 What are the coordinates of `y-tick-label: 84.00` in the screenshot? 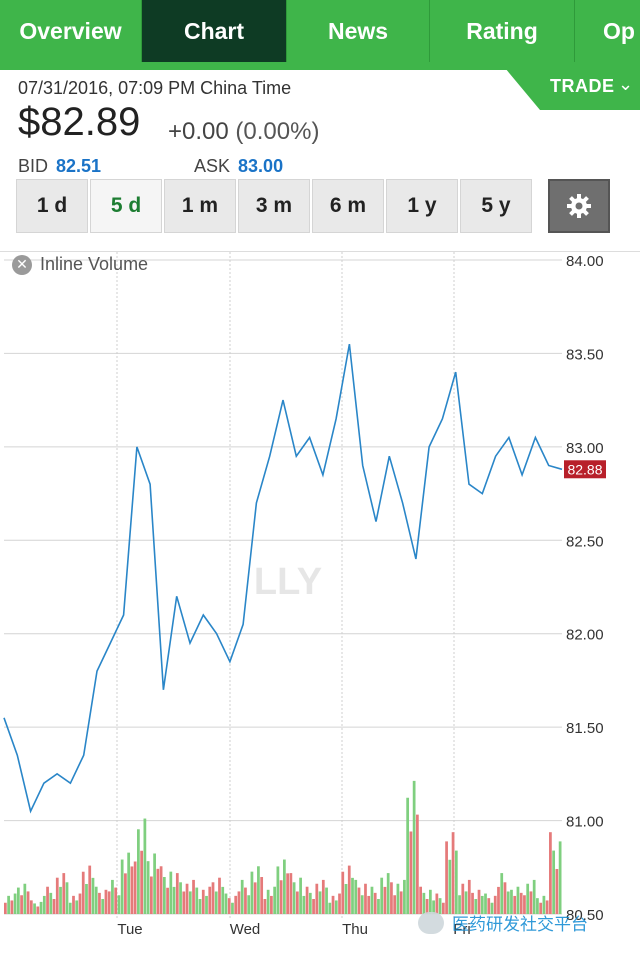 It's located at (585, 261).